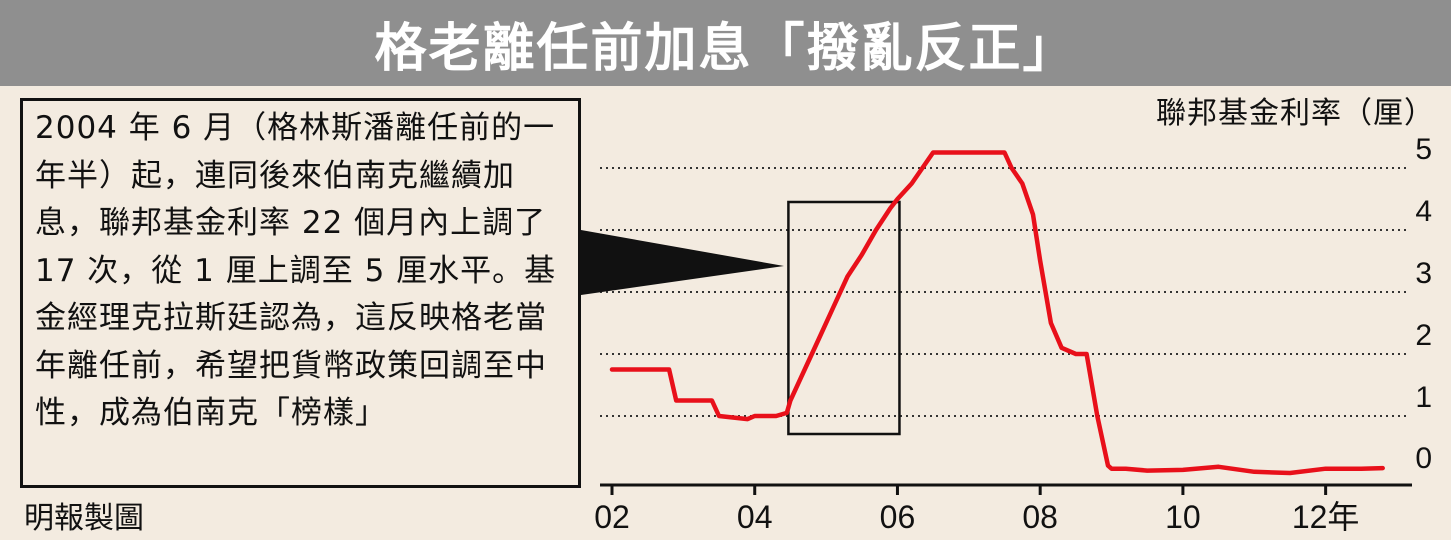 The image size is (1451, 540). Describe the element at coordinates (682, 262) in the screenshot. I see `annotation-pointer` at that location.